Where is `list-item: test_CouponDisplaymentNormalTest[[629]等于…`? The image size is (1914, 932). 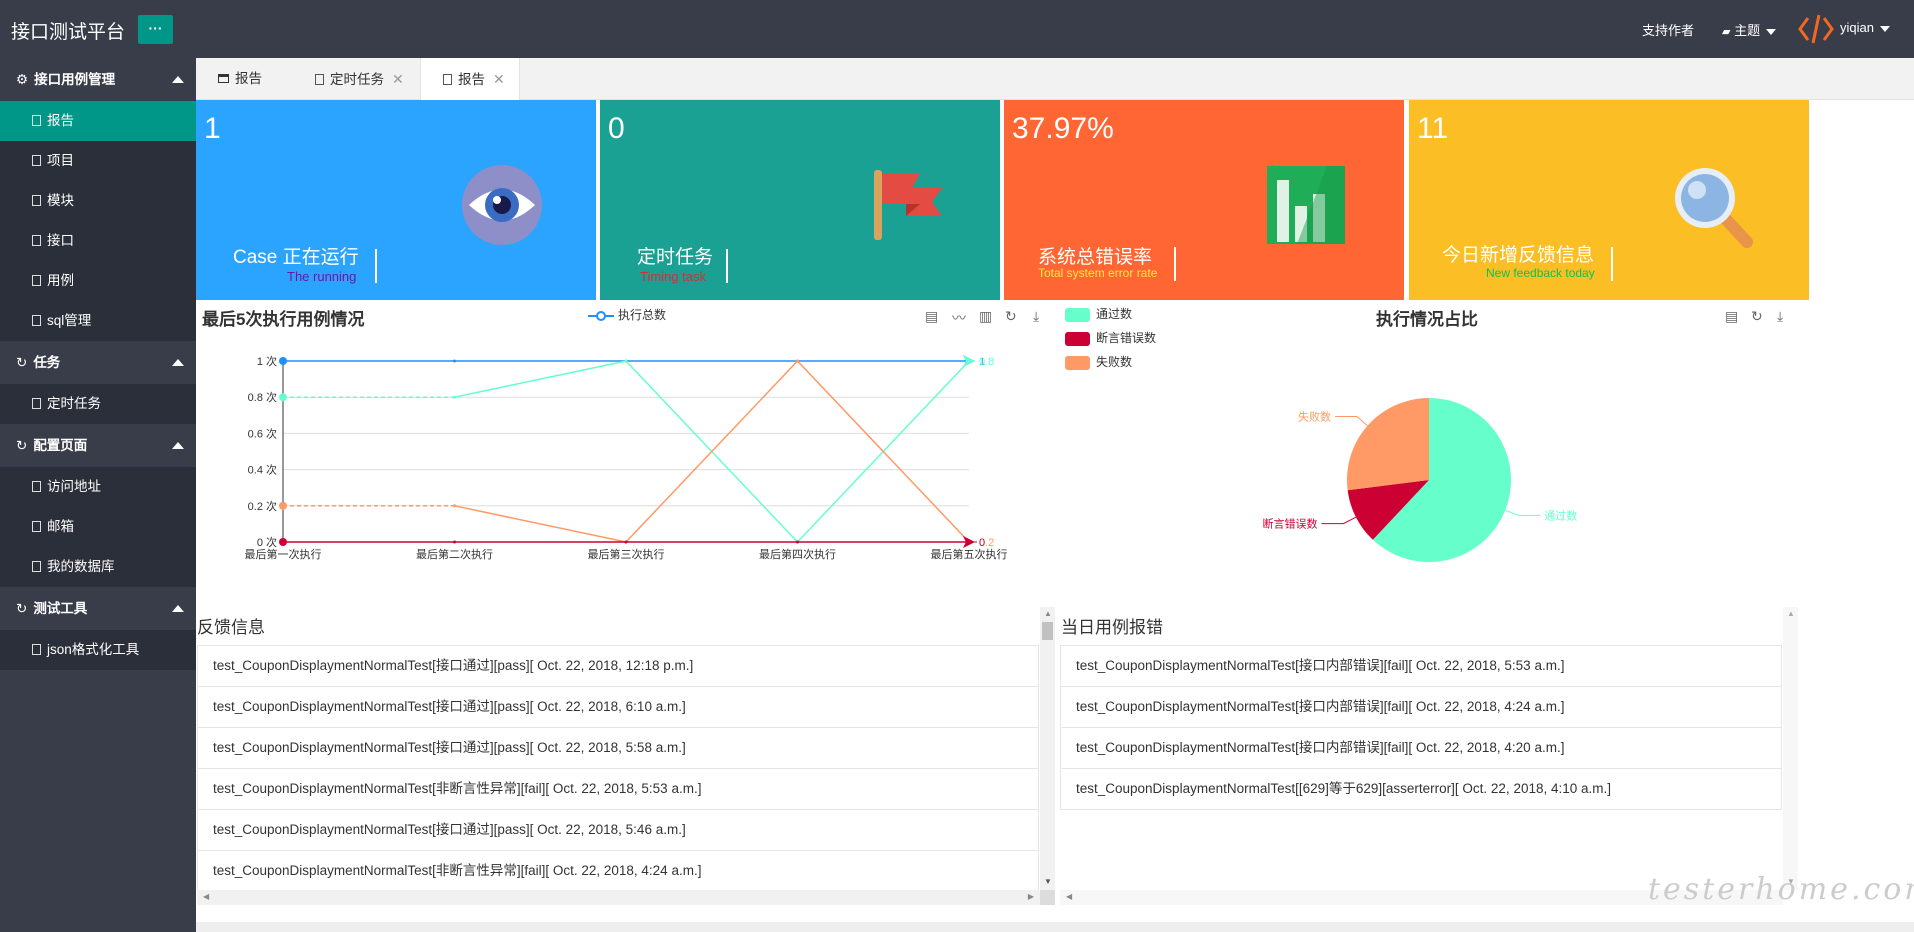
list-item: test_CouponDisplaymentNormalTest[[629]等于… is located at coordinates (1421, 789).